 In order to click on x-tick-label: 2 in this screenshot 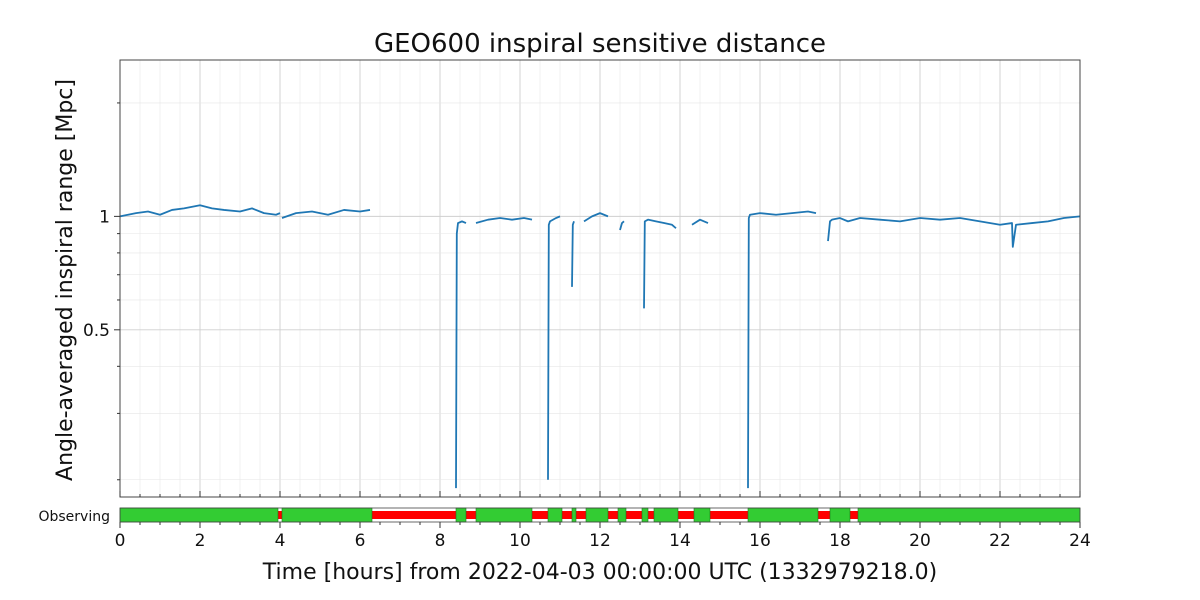, I will do `click(200, 541)`.